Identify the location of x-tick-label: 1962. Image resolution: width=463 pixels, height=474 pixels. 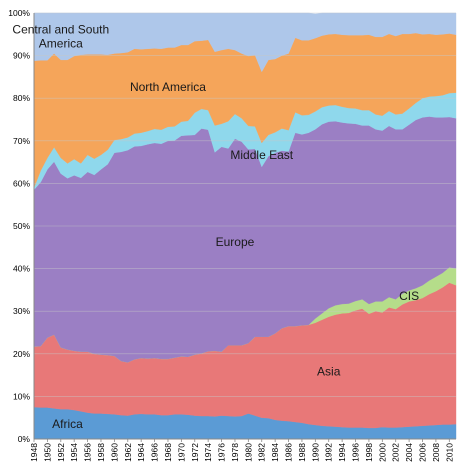
(128, 452).